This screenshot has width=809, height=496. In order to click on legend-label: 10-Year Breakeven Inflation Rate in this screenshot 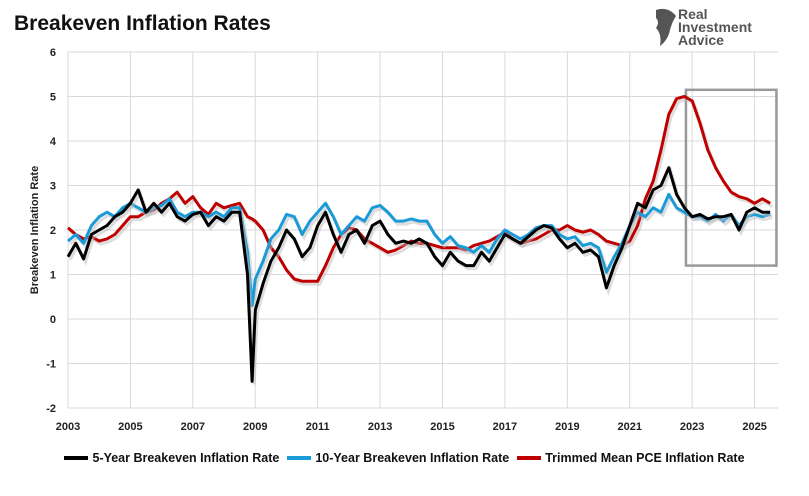, I will do `click(412, 458)`.